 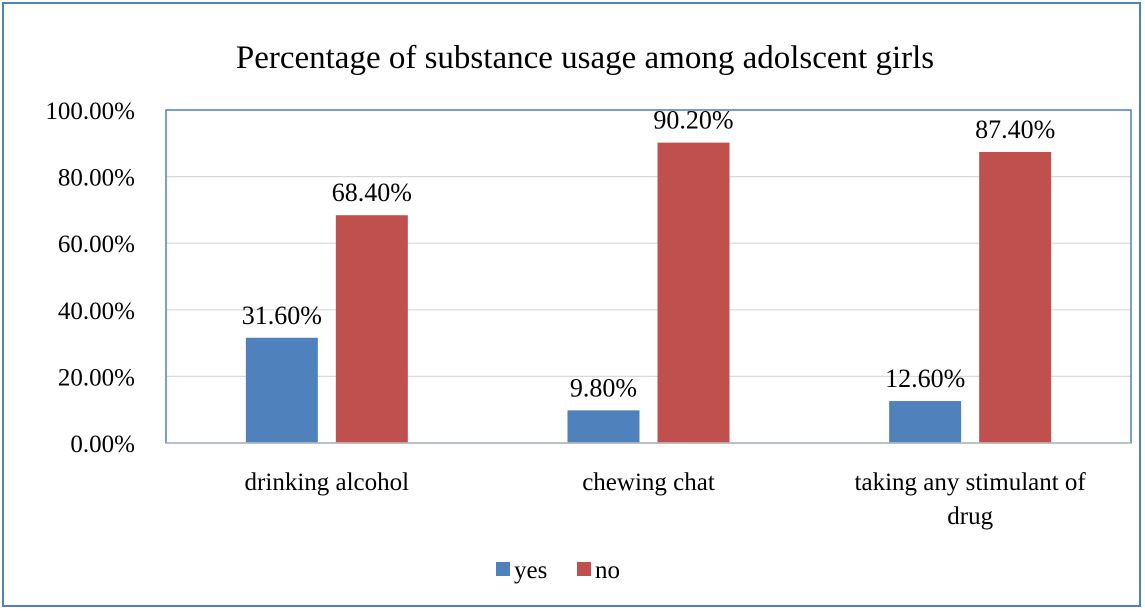 What do you see at coordinates (102, 444) in the screenshot?
I see `y-tick-label: 0.00%` at bounding box center [102, 444].